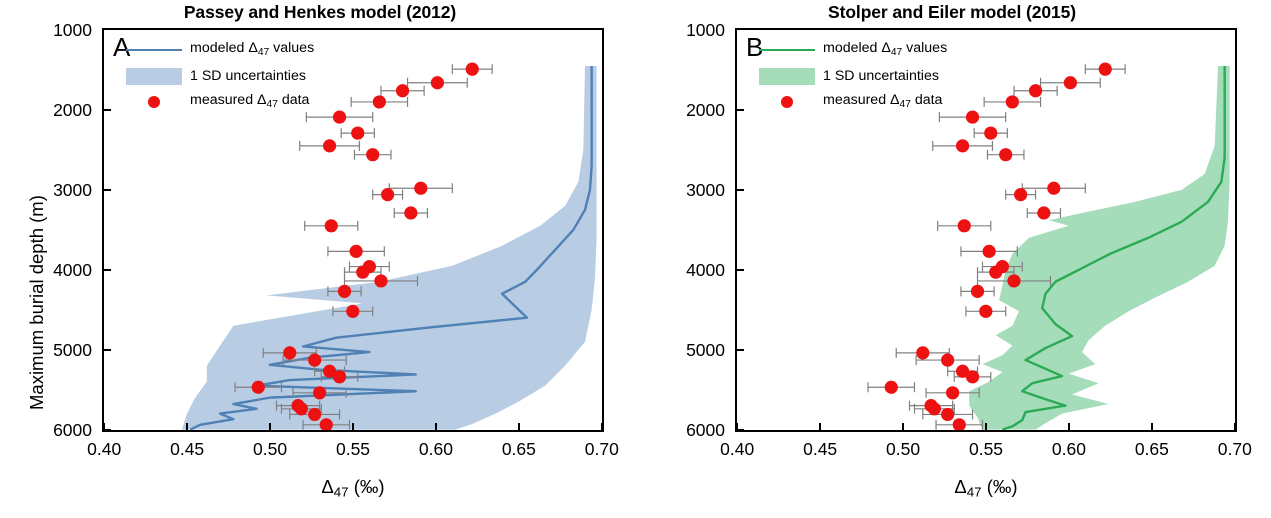 The height and width of the screenshot is (518, 1271). What do you see at coordinates (122, 47) in the screenshot?
I see `panel-a-letter: A` at bounding box center [122, 47].